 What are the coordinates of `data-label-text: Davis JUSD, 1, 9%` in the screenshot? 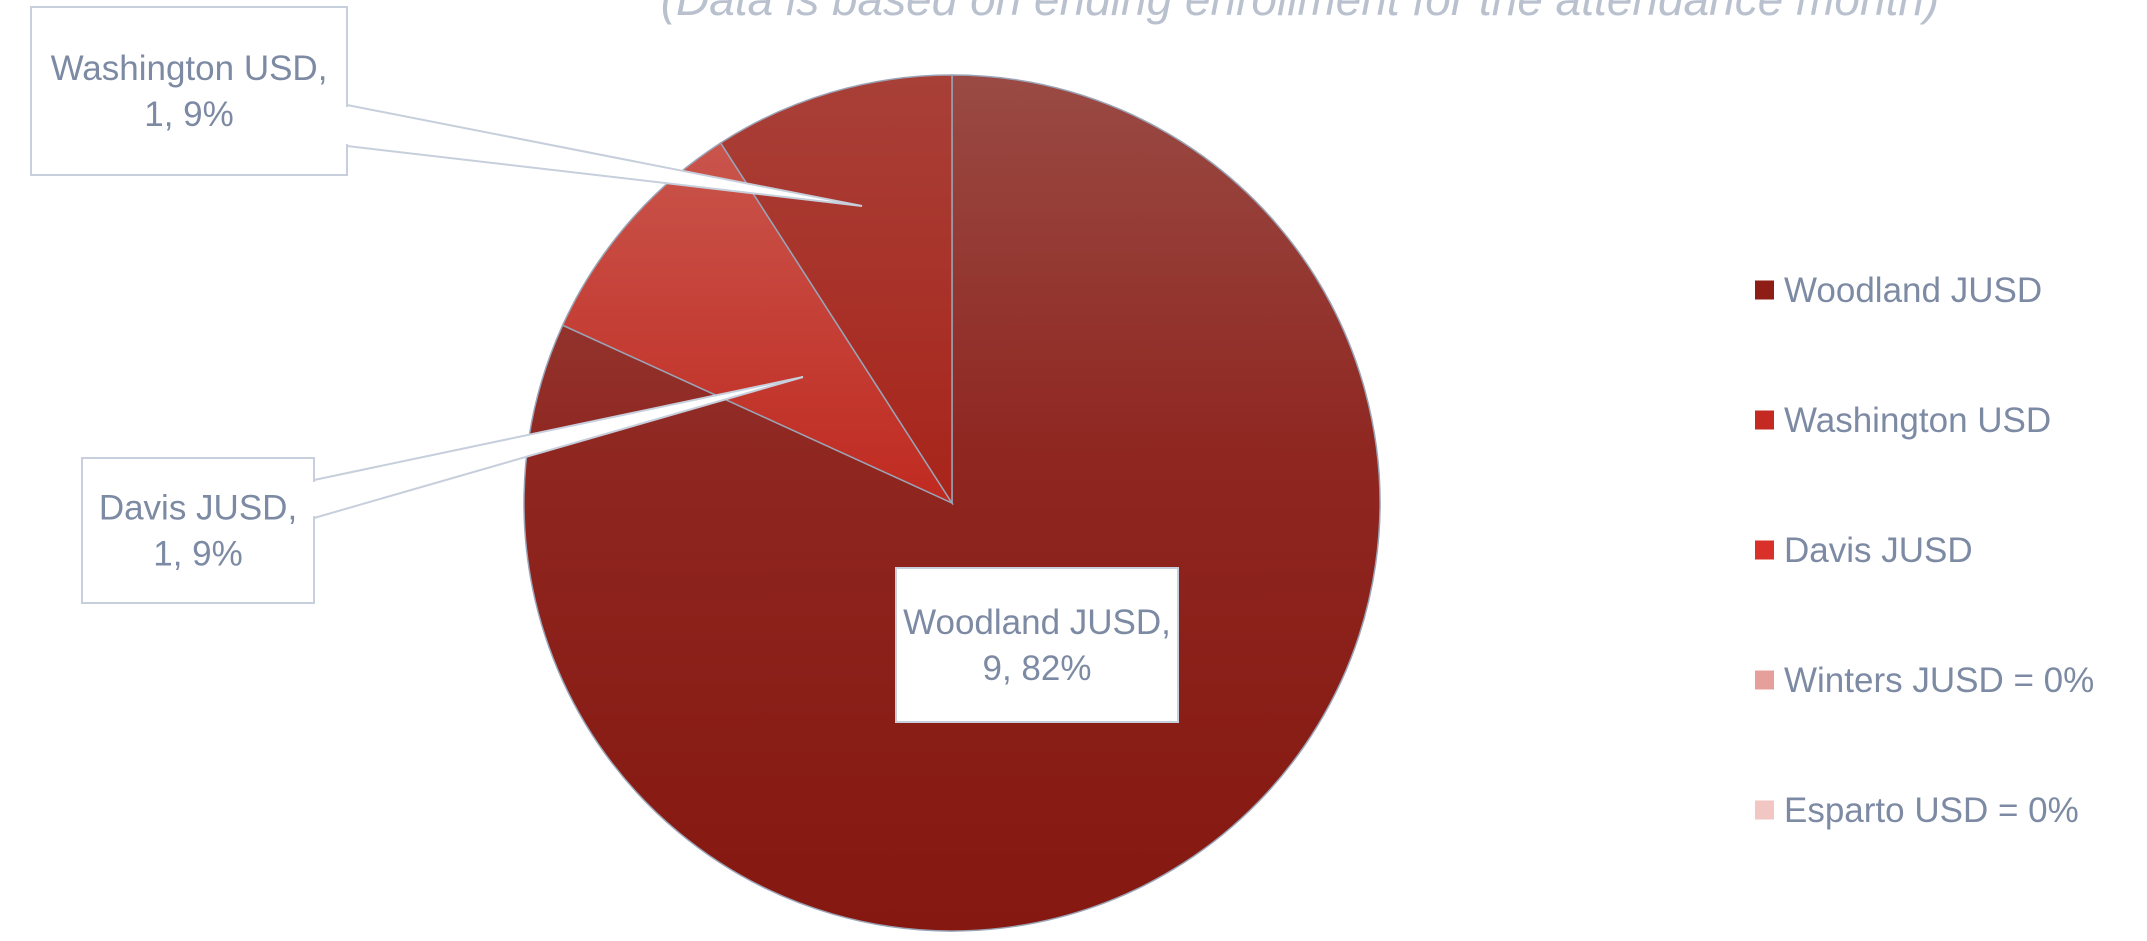 It's located at (198, 531).